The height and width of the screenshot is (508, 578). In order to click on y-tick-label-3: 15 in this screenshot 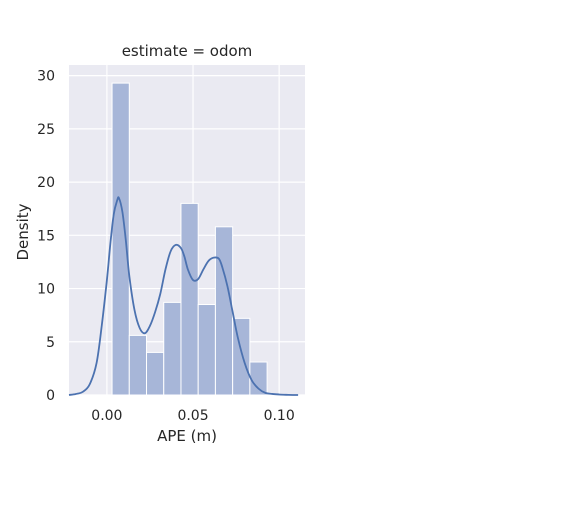, I will do `click(46, 236)`.